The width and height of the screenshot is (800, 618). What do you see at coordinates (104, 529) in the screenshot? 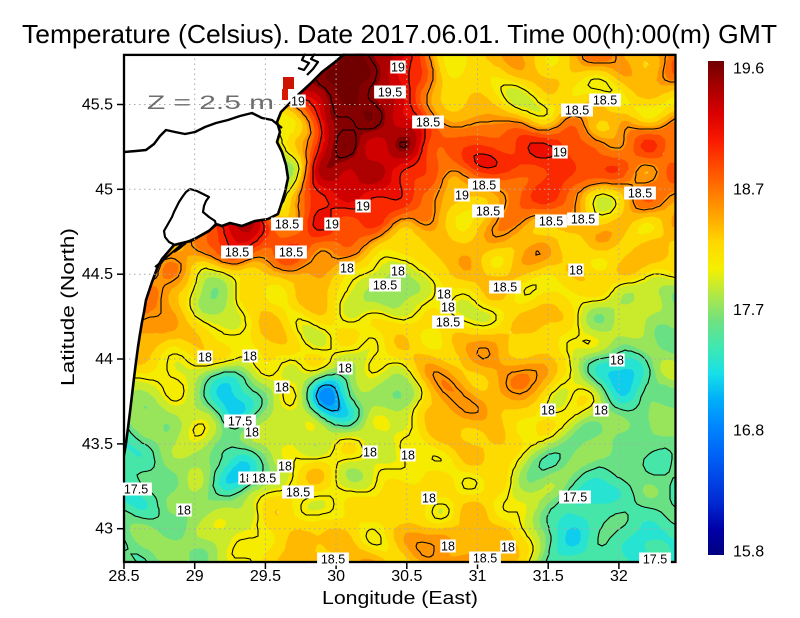
I see `svg-text: 43` at bounding box center [104, 529].